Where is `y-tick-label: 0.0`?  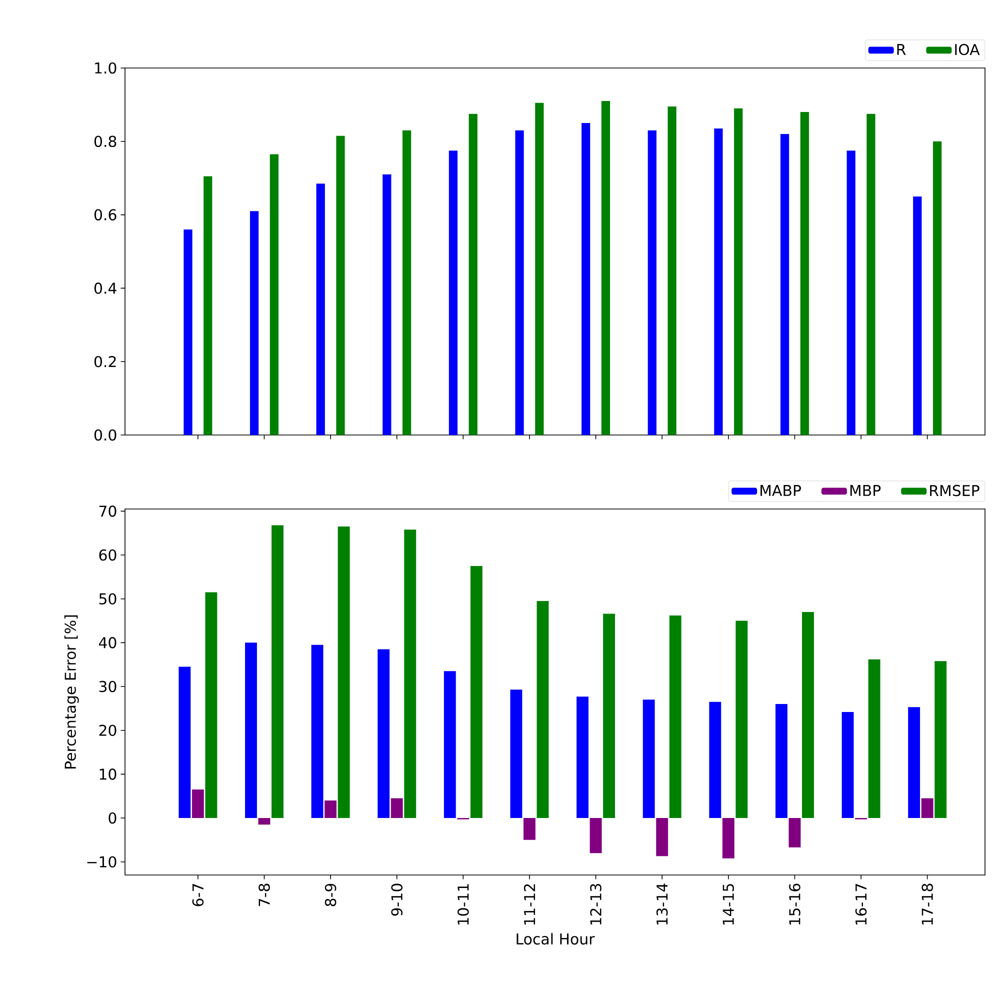 y-tick-label: 0.0 is located at coordinates (105, 435).